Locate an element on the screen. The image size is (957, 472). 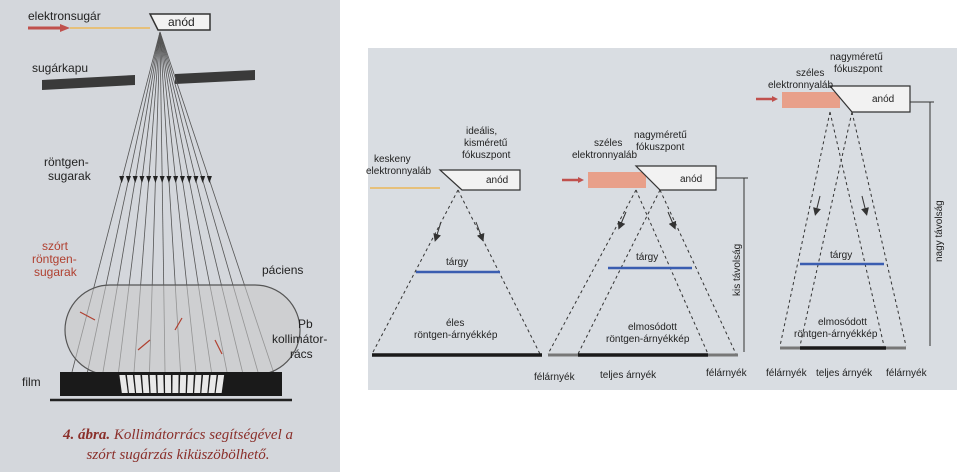
anode-label: anód is located at coordinates (181, 22).